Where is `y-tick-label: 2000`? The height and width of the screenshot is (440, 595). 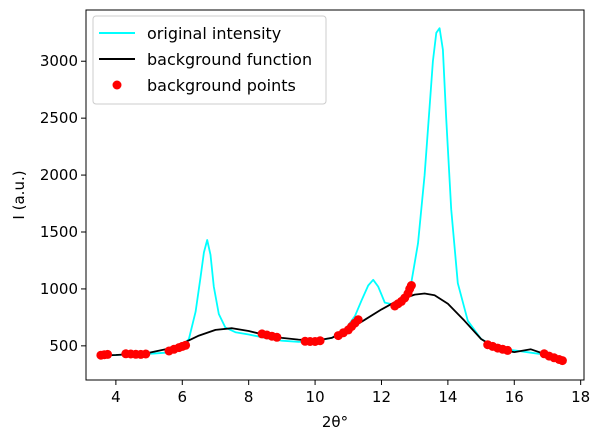 y-tick-label: 2000 is located at coordinates (59, 175).